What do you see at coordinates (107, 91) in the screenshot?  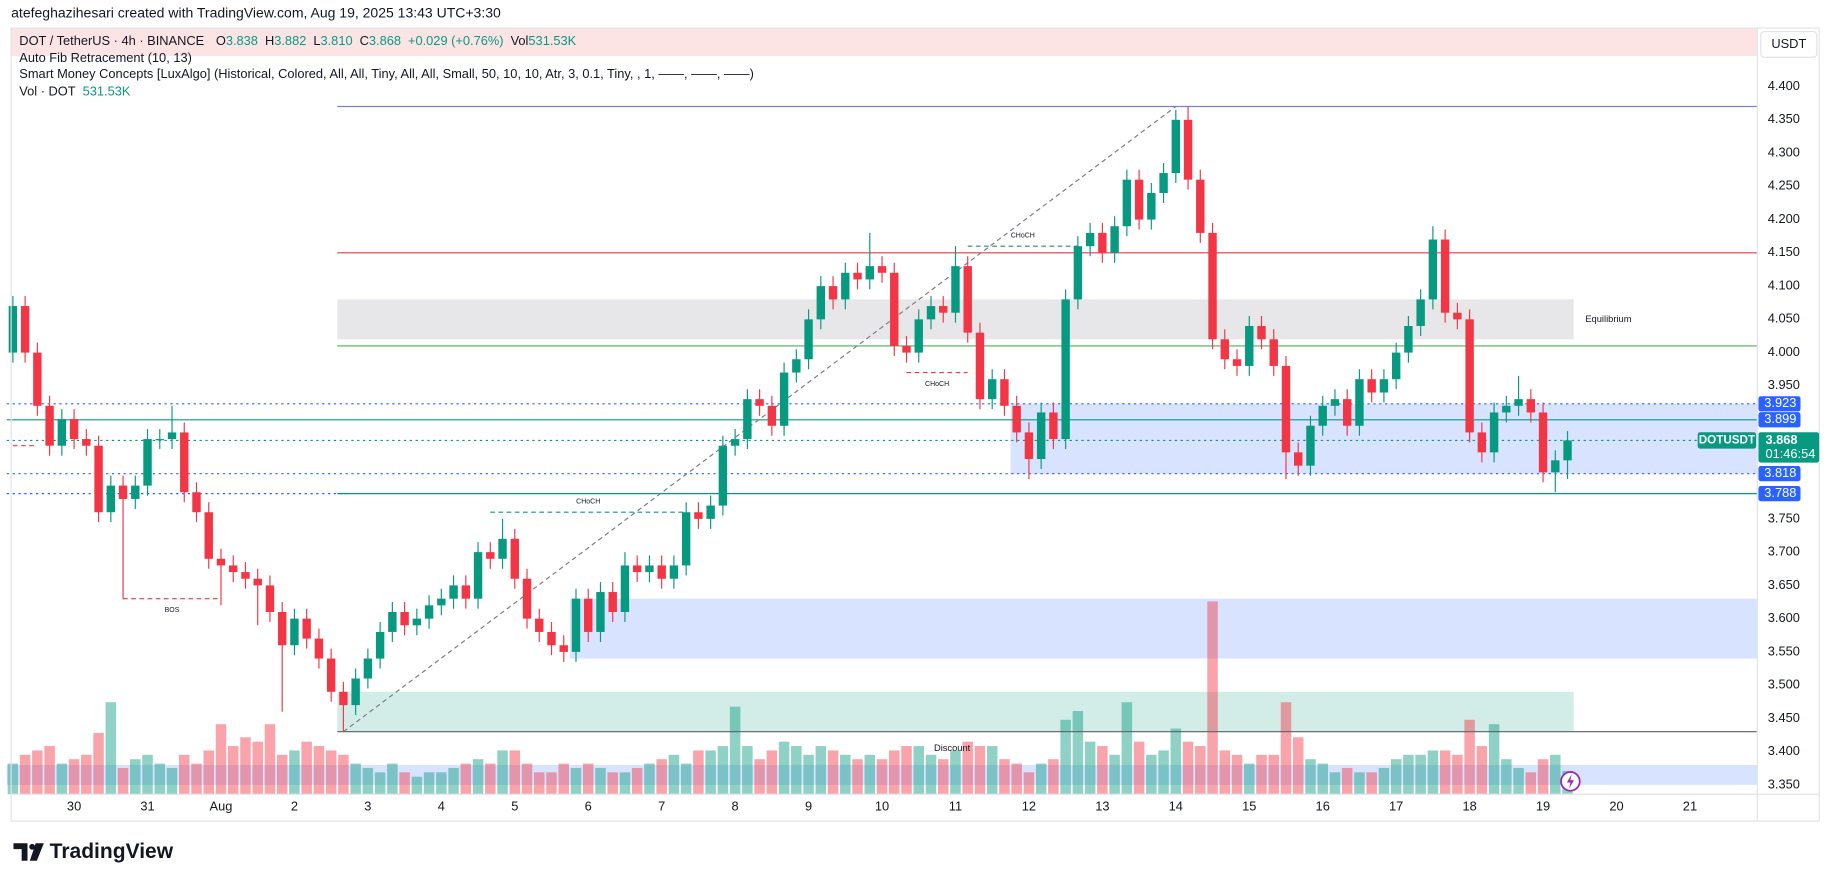 I see `volume-legend-value: 531.53K` at bounding box center [107, 91].